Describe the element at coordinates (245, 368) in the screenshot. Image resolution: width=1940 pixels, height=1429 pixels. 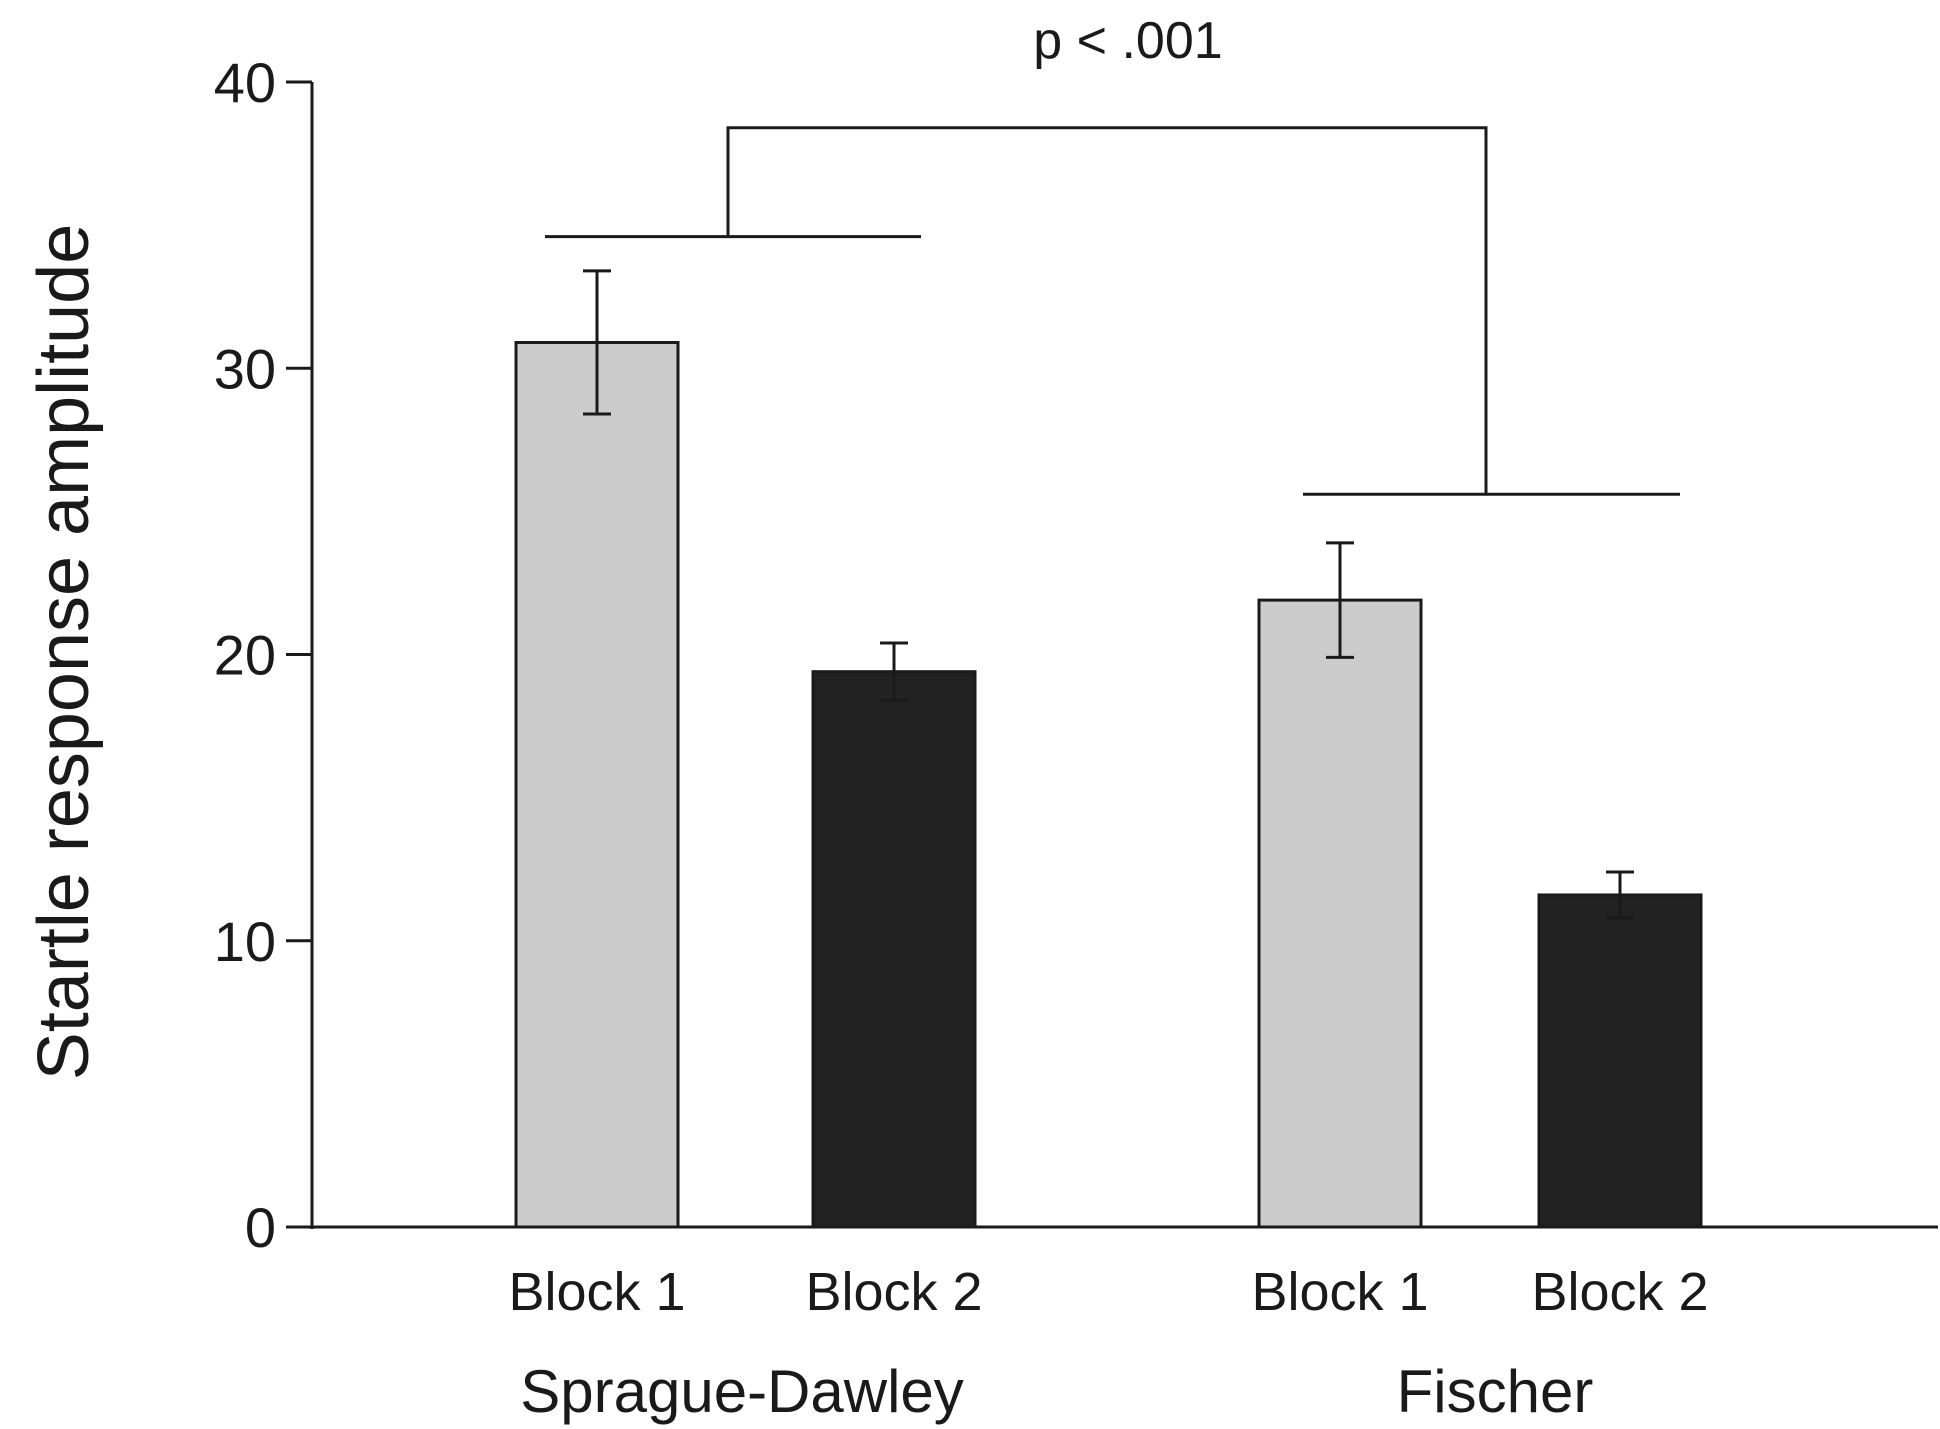
I see `y-tick-label: 30` at that location.